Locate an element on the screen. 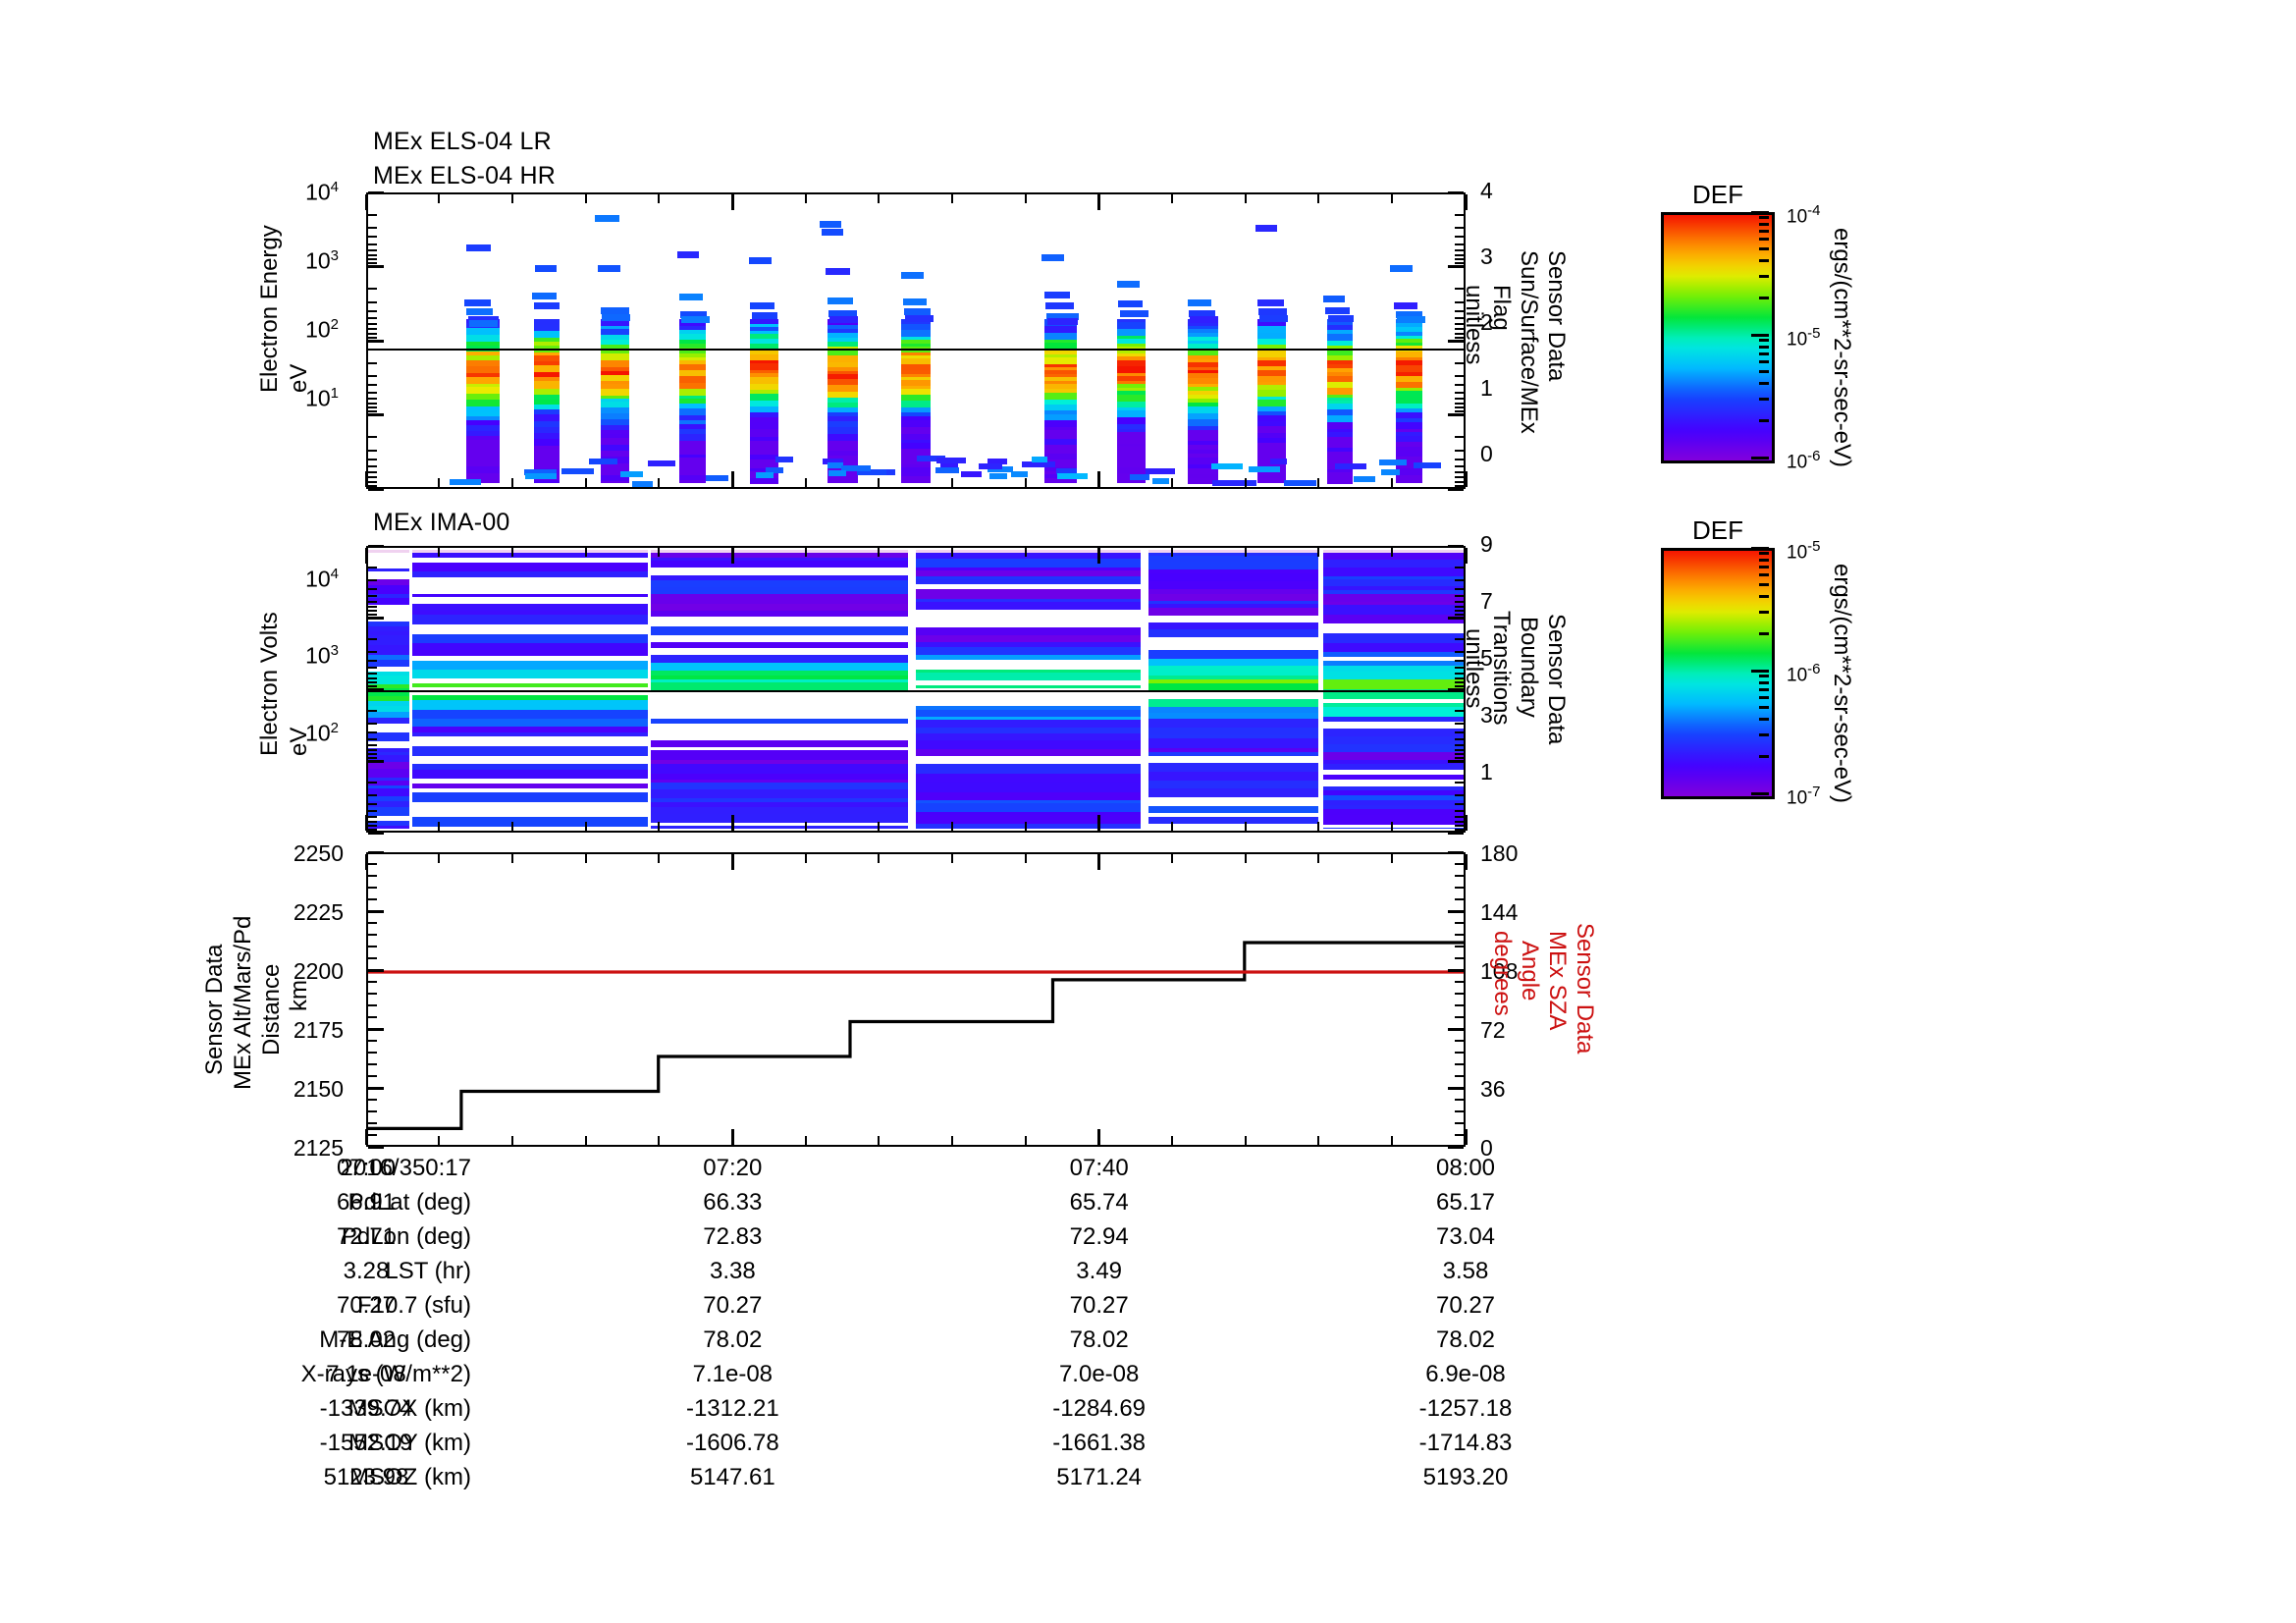 The image size is (2296, 1623). bot-ytick-2125: 2125 is located at coordinates (318, 1148).